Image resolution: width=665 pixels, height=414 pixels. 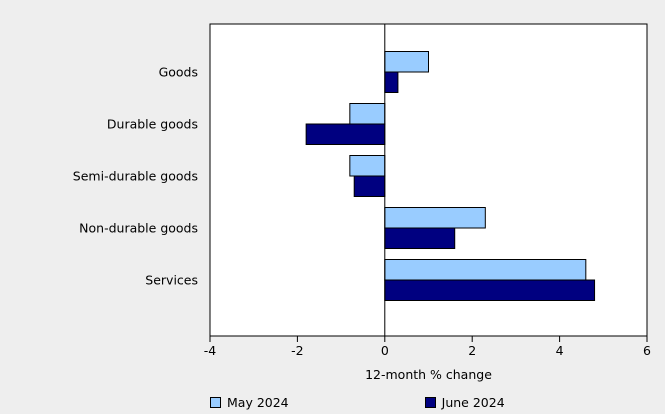 I want to click on bar-may-goods, so click(x=406, y=62).